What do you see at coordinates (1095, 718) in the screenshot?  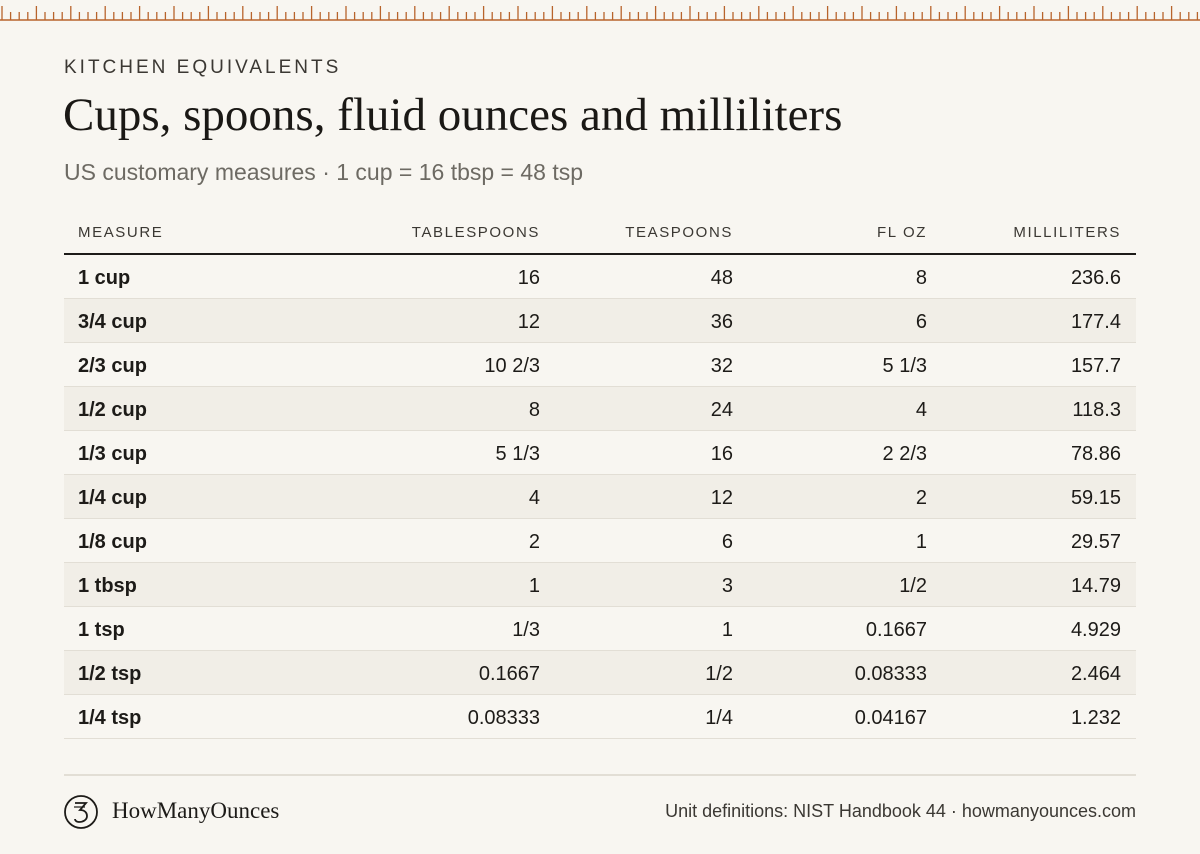 I see `table-cell: 1.232` at bounding box center [1095, 718].